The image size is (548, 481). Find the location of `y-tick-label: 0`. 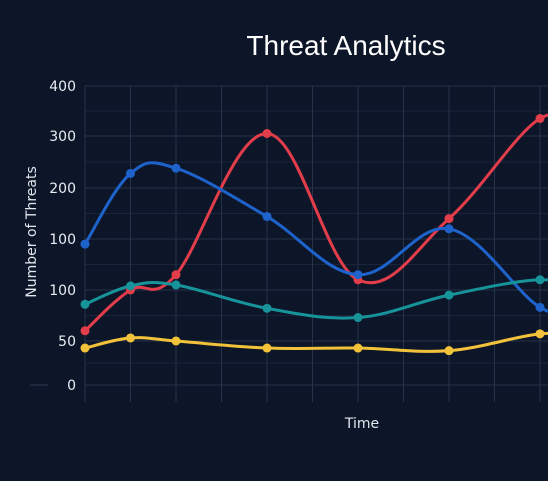

y-tick-label: 0 is located at coordinates (71, 386).